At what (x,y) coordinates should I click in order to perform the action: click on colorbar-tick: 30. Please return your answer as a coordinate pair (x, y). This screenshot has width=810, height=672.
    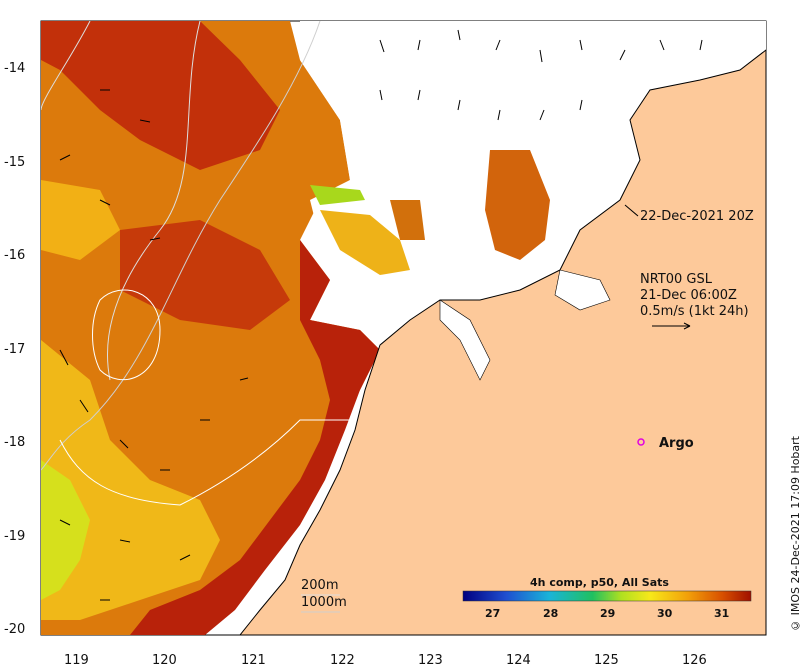
    Looking at the image, I should click on (665, 613).